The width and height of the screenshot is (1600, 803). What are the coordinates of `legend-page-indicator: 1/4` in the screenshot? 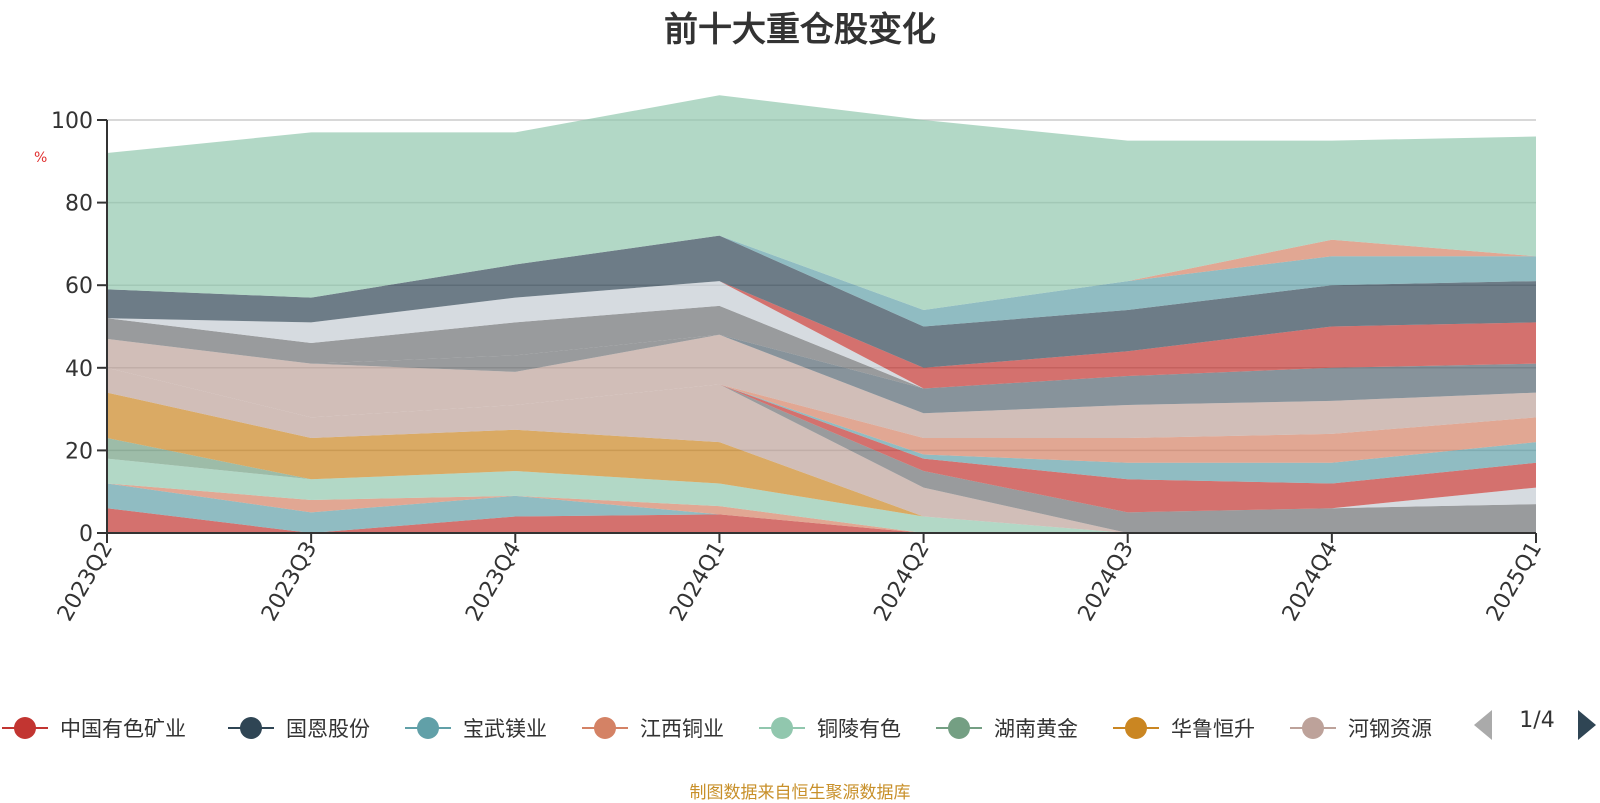 It's located at (1537, 720).